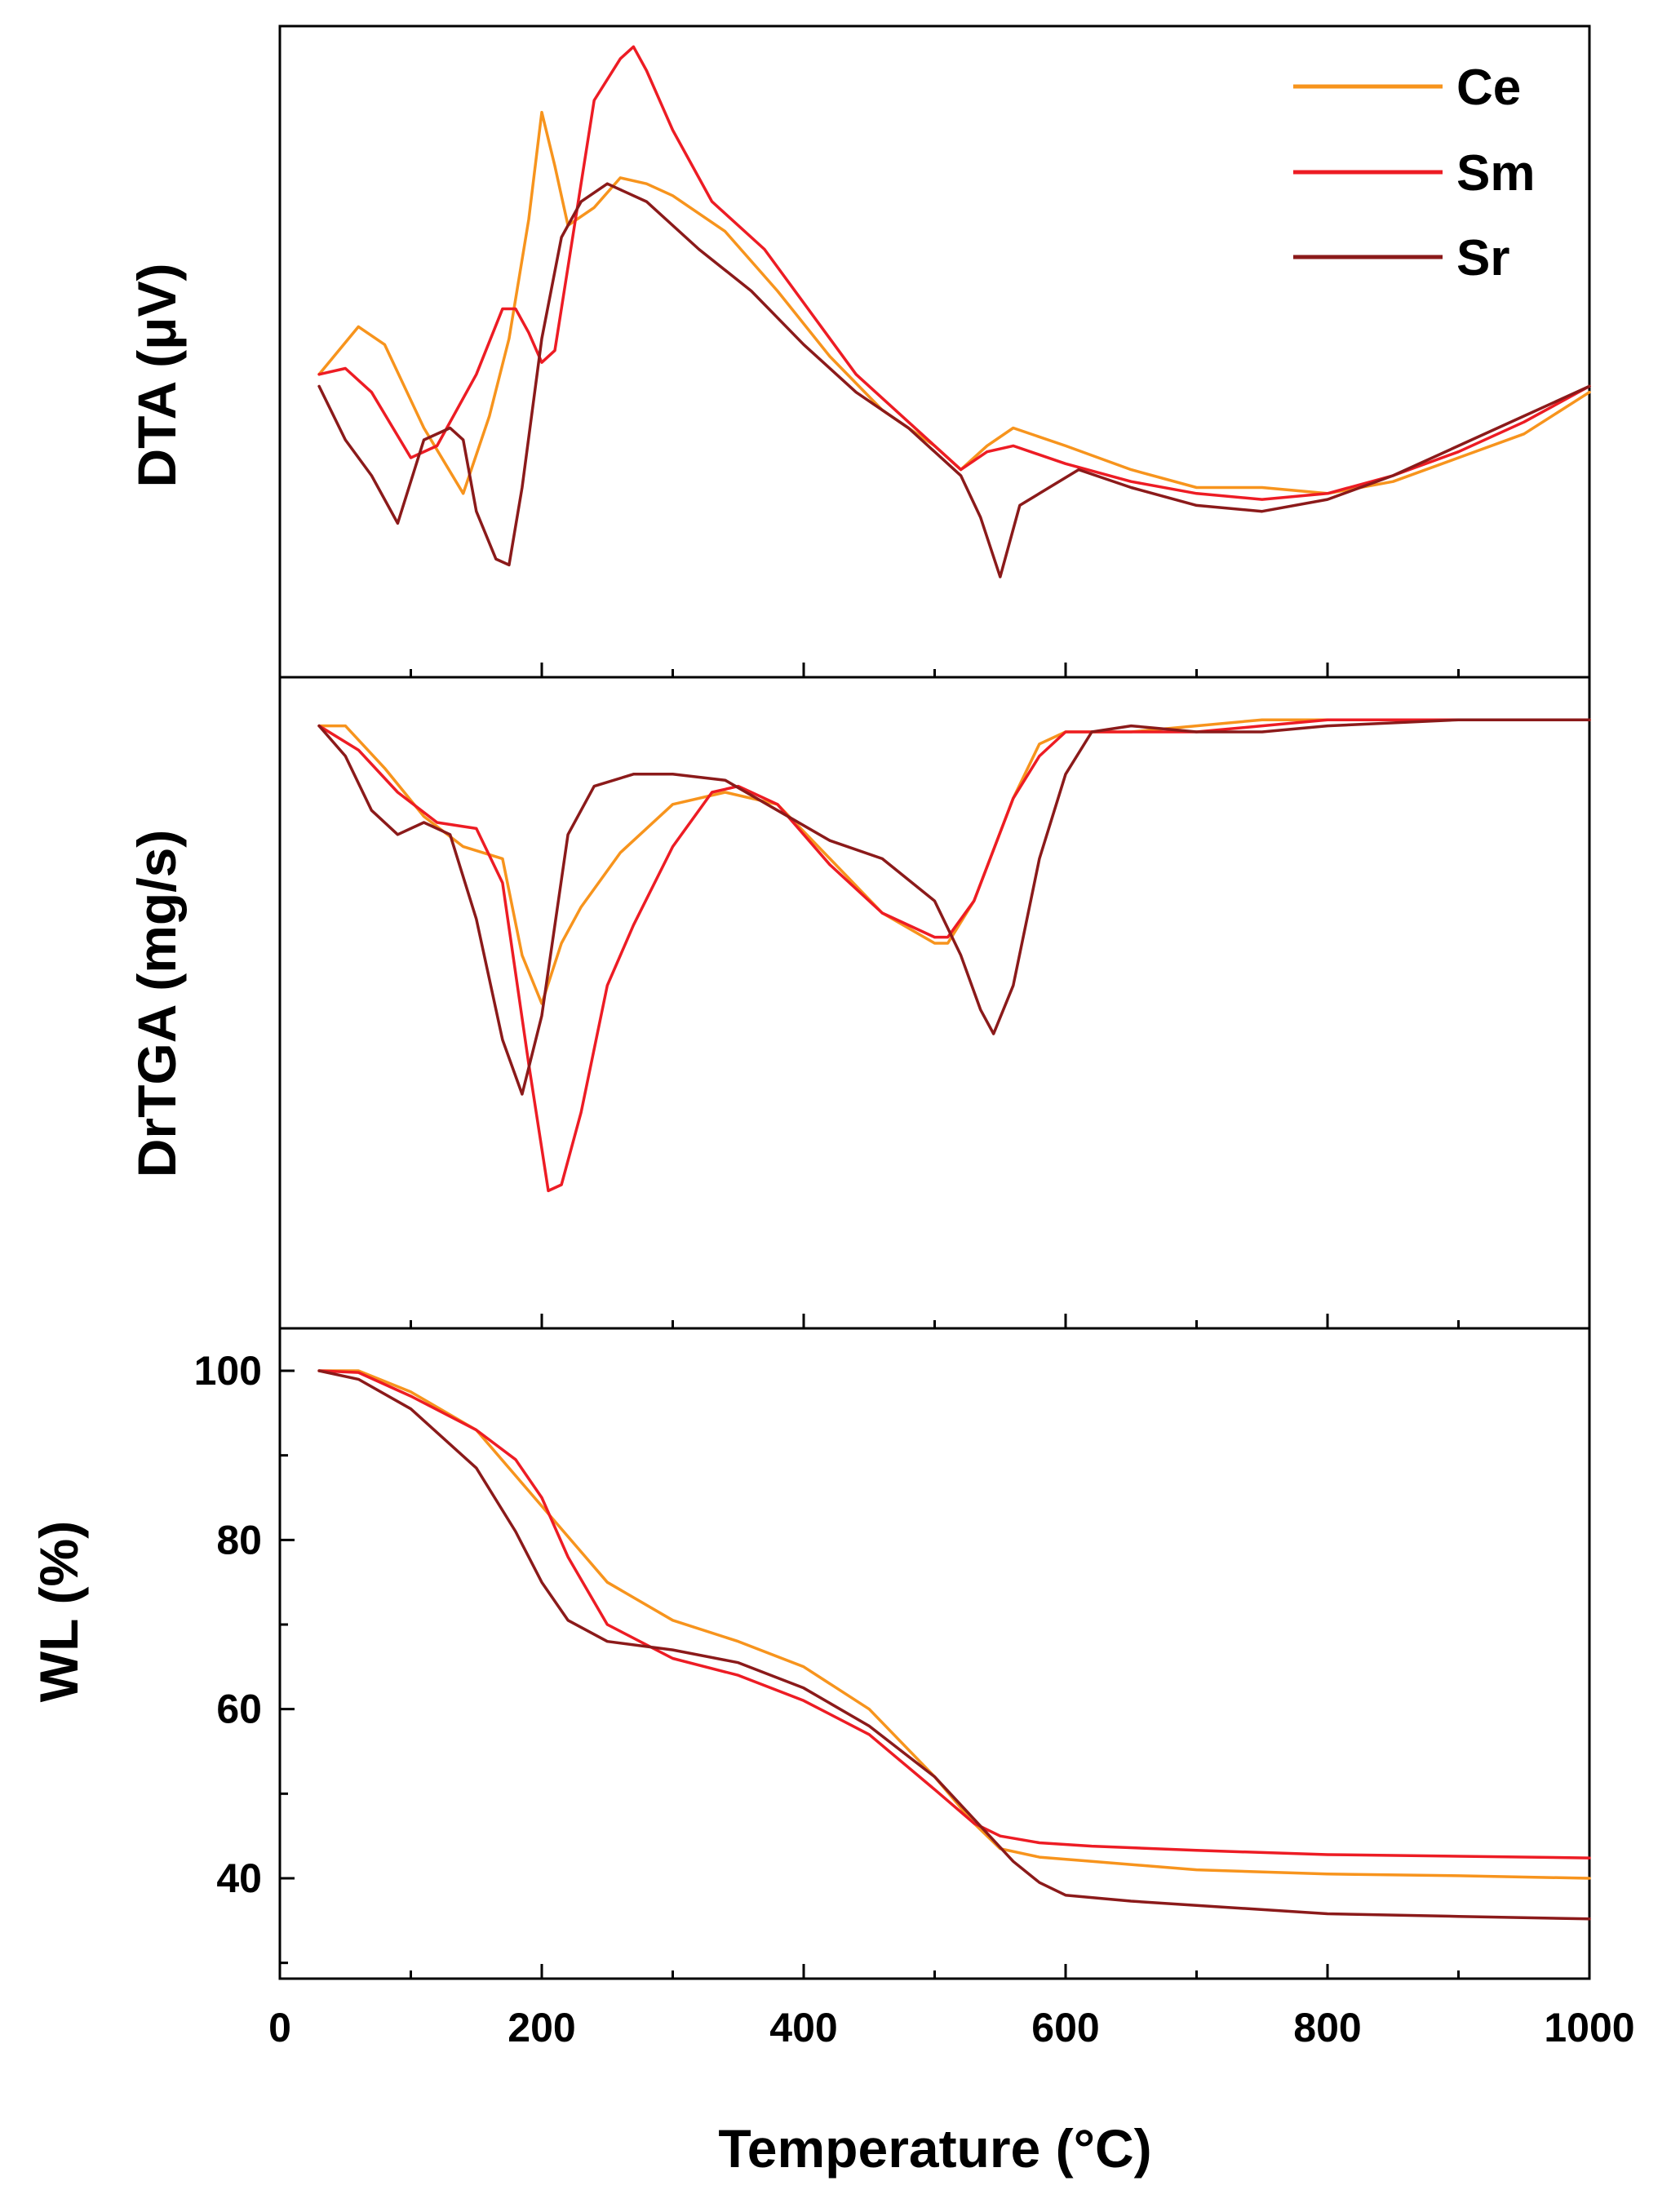 This screenshot has height=2212, width=1680. Describe the element at coordinates (803, 2027) in the screenshot. I see `x-tick-label: 400` at that location.